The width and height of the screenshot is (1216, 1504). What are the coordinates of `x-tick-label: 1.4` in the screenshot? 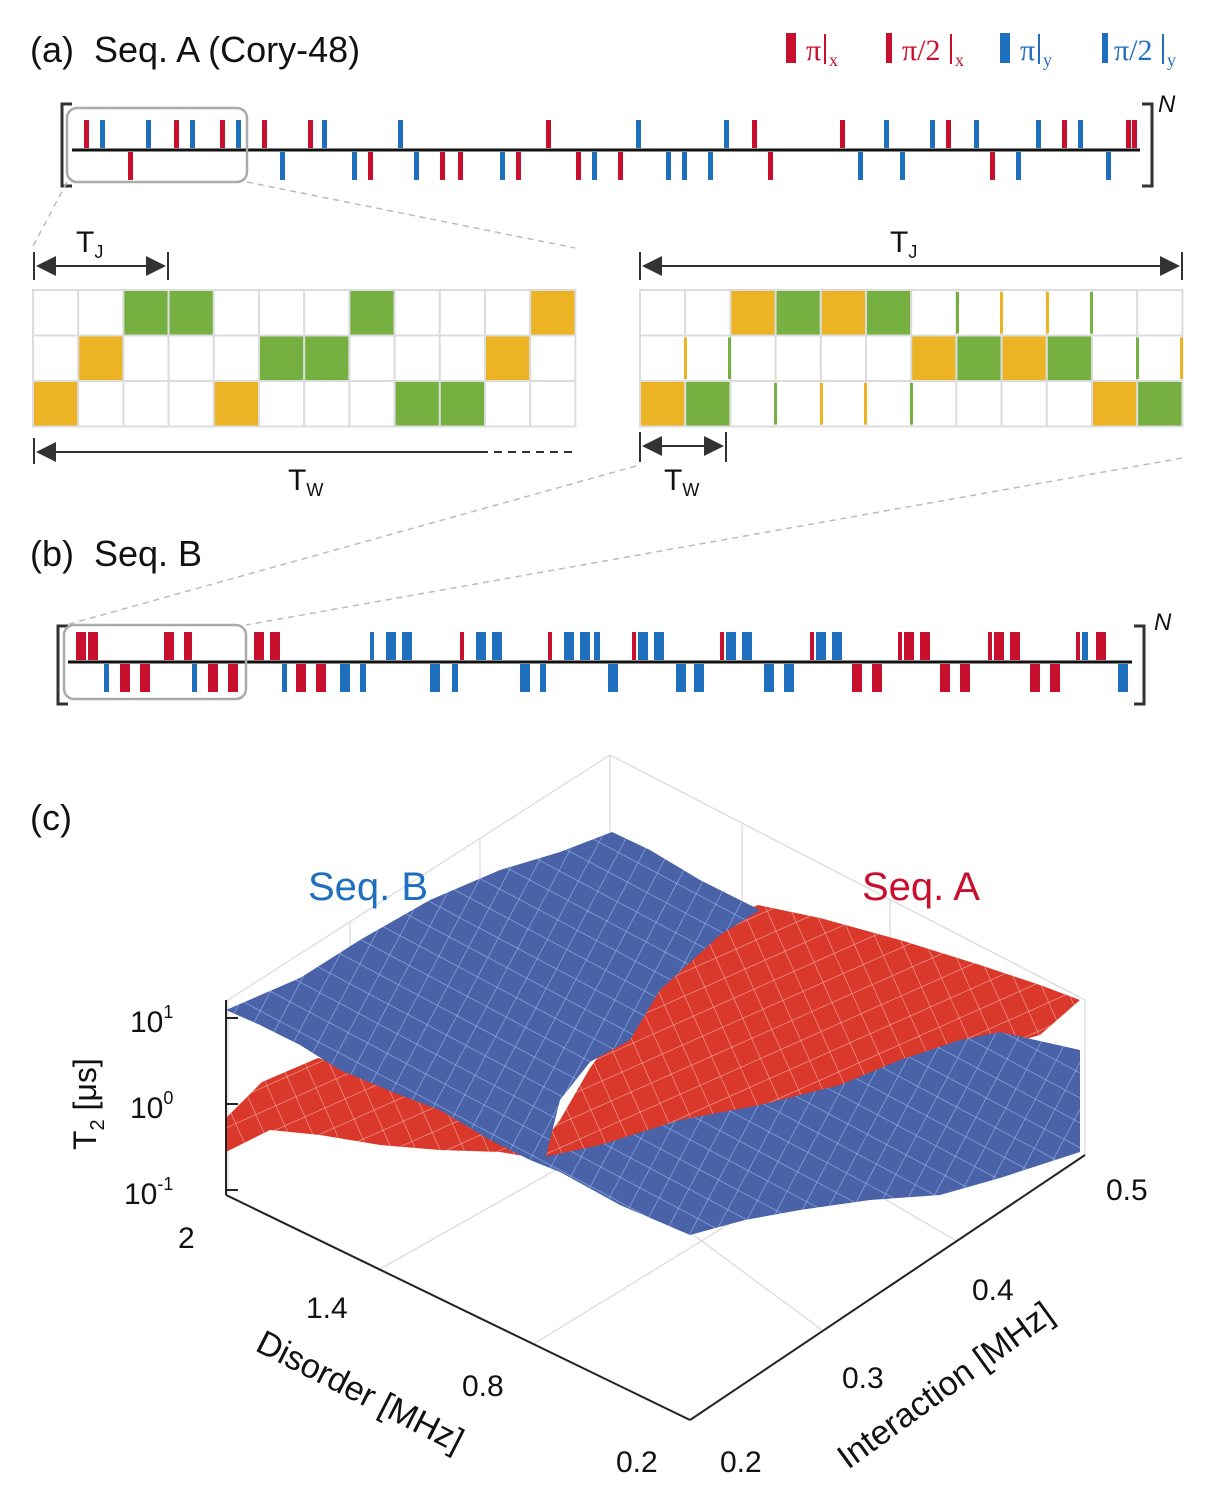 It's located at (327, 1308).